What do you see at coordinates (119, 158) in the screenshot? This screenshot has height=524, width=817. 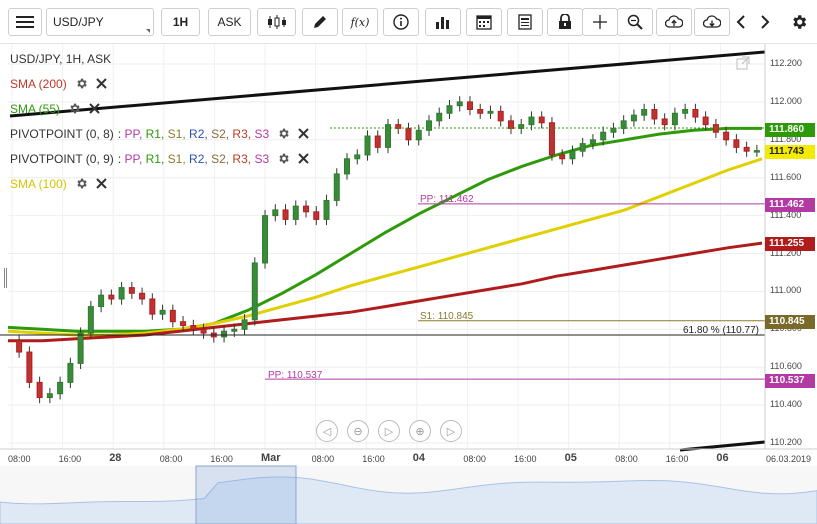 I see `pivot-colon: :` at bounding box center [119, 158].